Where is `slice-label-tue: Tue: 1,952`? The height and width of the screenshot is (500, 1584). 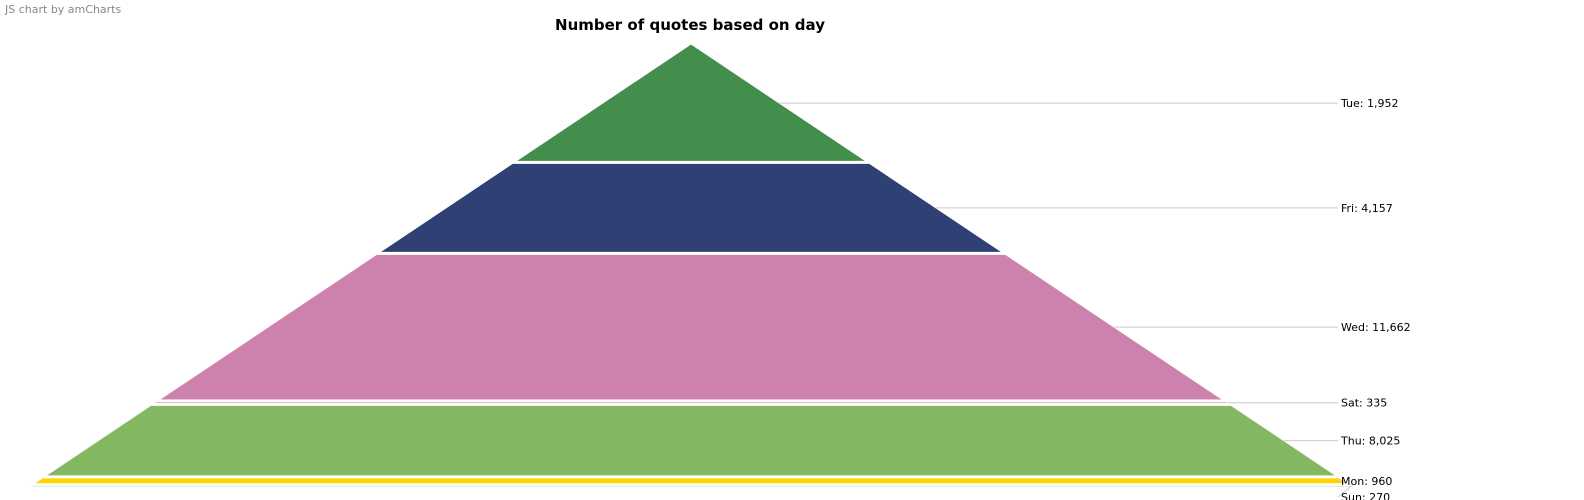 slice-label-tue: Tue: 1,952 is located at coordinates (1369, 103).